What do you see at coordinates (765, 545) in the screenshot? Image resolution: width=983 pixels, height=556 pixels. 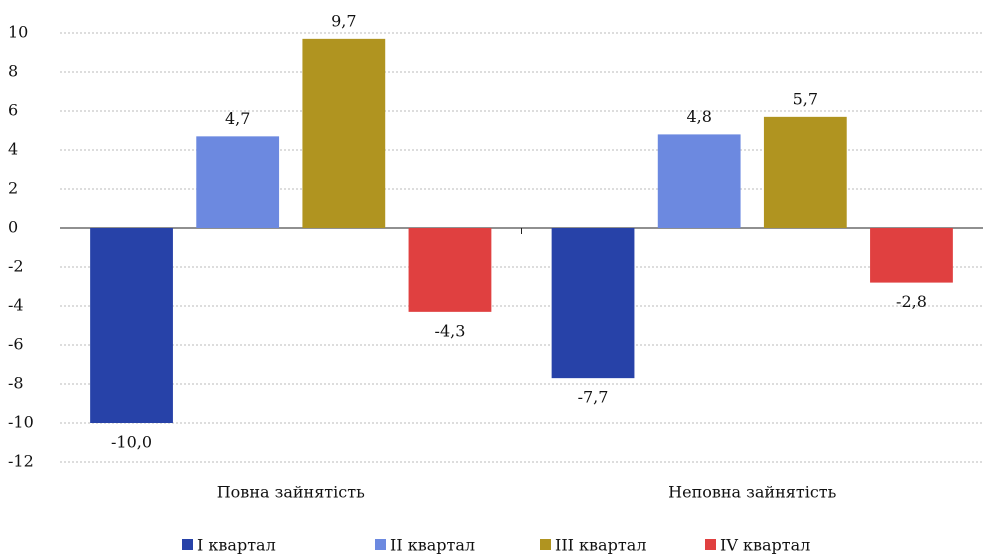 I see `legend-label: IV квартал` at bounding box center [765, 545].